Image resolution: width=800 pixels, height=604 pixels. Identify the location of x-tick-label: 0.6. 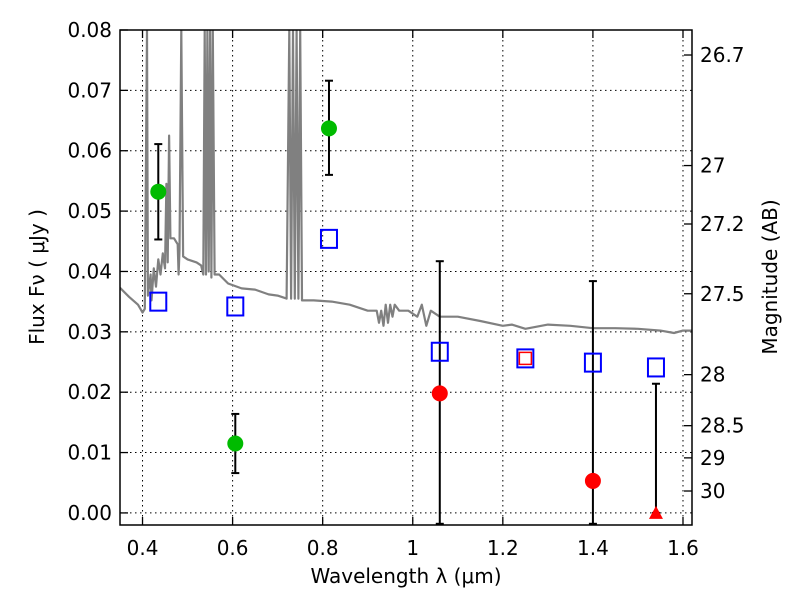
(233, 548).